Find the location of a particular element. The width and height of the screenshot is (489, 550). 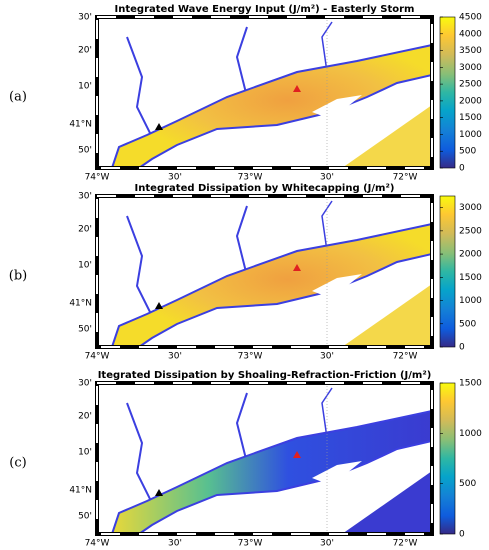

colorbar-tick-label: 4500 is located at coordinates (470, 18).